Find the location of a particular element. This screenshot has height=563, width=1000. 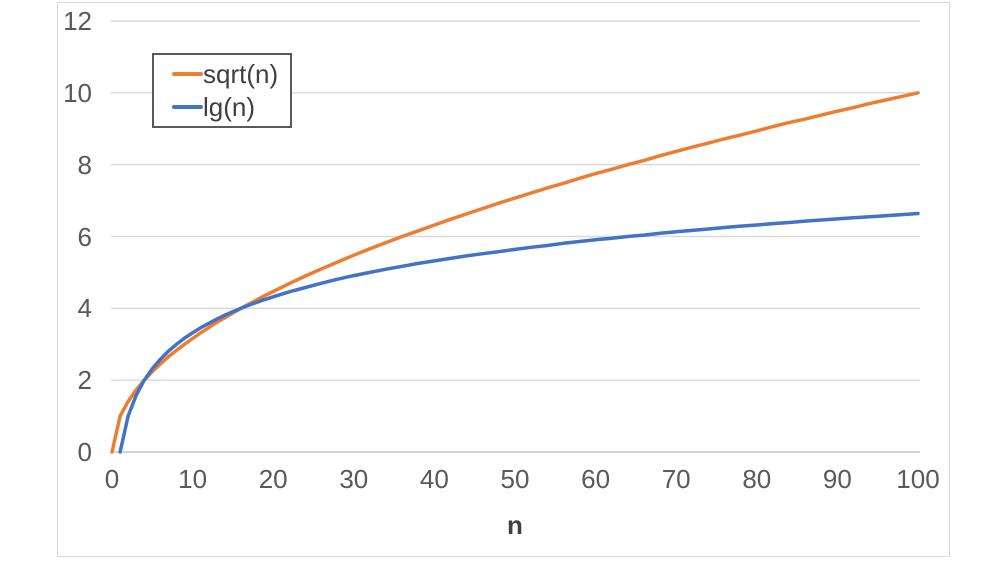

legend-item-lg: lg(n) is located at coordinates (231, 107).